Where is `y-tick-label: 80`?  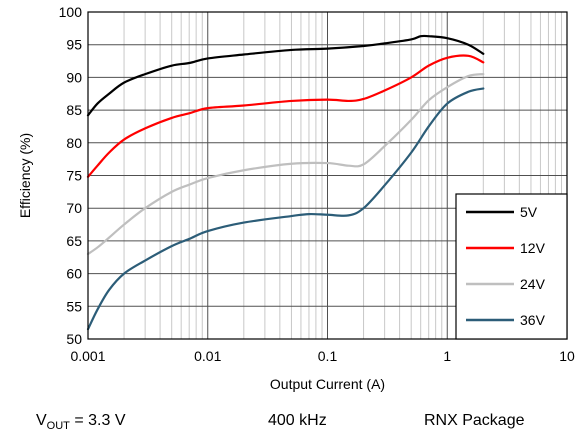 y-tick-label: 80 is located at coordinates (74, 143).